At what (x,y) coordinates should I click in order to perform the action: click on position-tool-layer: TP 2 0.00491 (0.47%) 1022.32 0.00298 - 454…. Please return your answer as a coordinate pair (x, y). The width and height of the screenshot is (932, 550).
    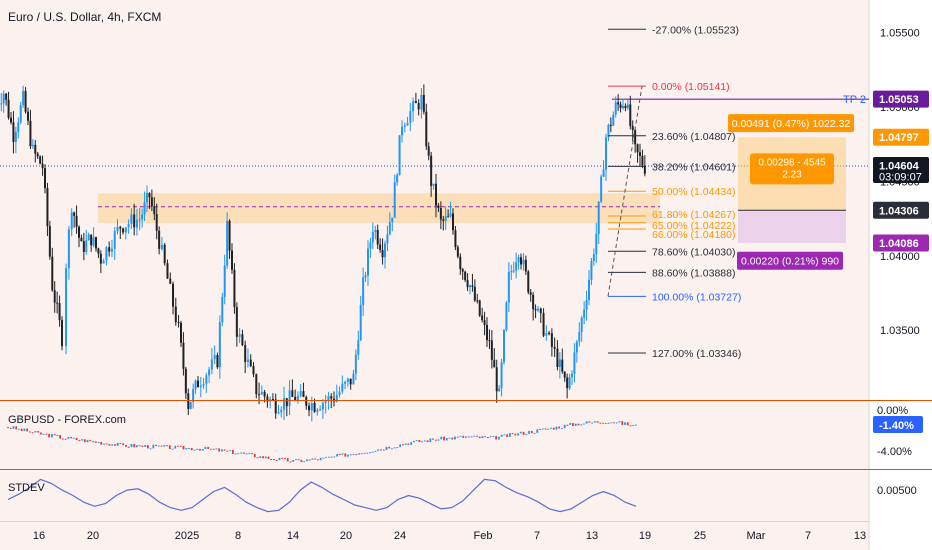
    Looking at the image, I should click on (740, 182).